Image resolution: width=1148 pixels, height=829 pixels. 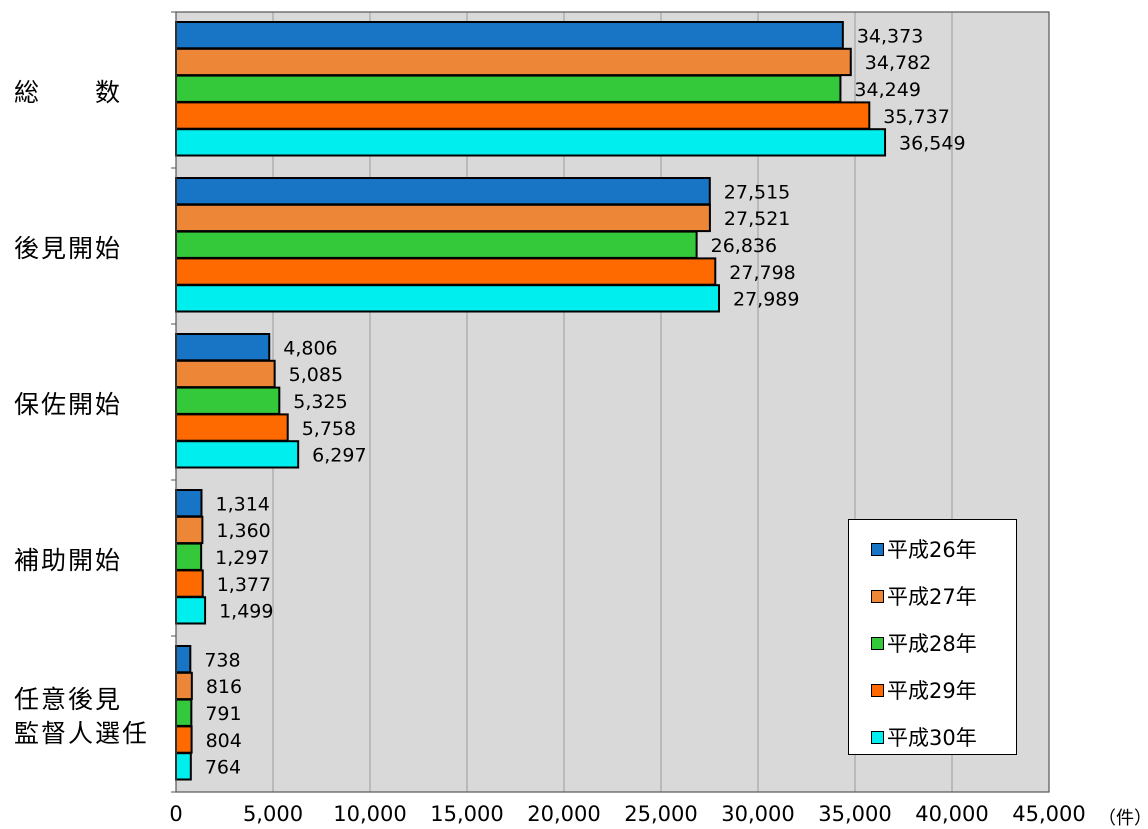 What do you see at coordinates (223, 714) in the screenshot?
I see `bar-value-label: 791` at bounding box center [223, 714].